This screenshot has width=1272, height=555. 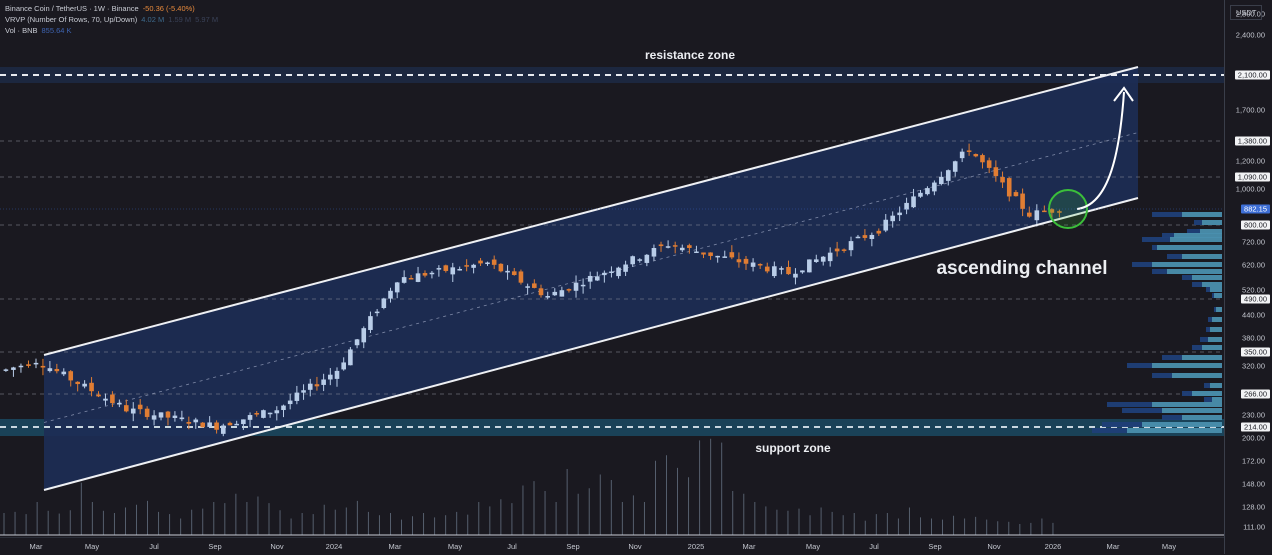 I want to click on price-tick-label: 720.00, so click(x=1253, y=242).